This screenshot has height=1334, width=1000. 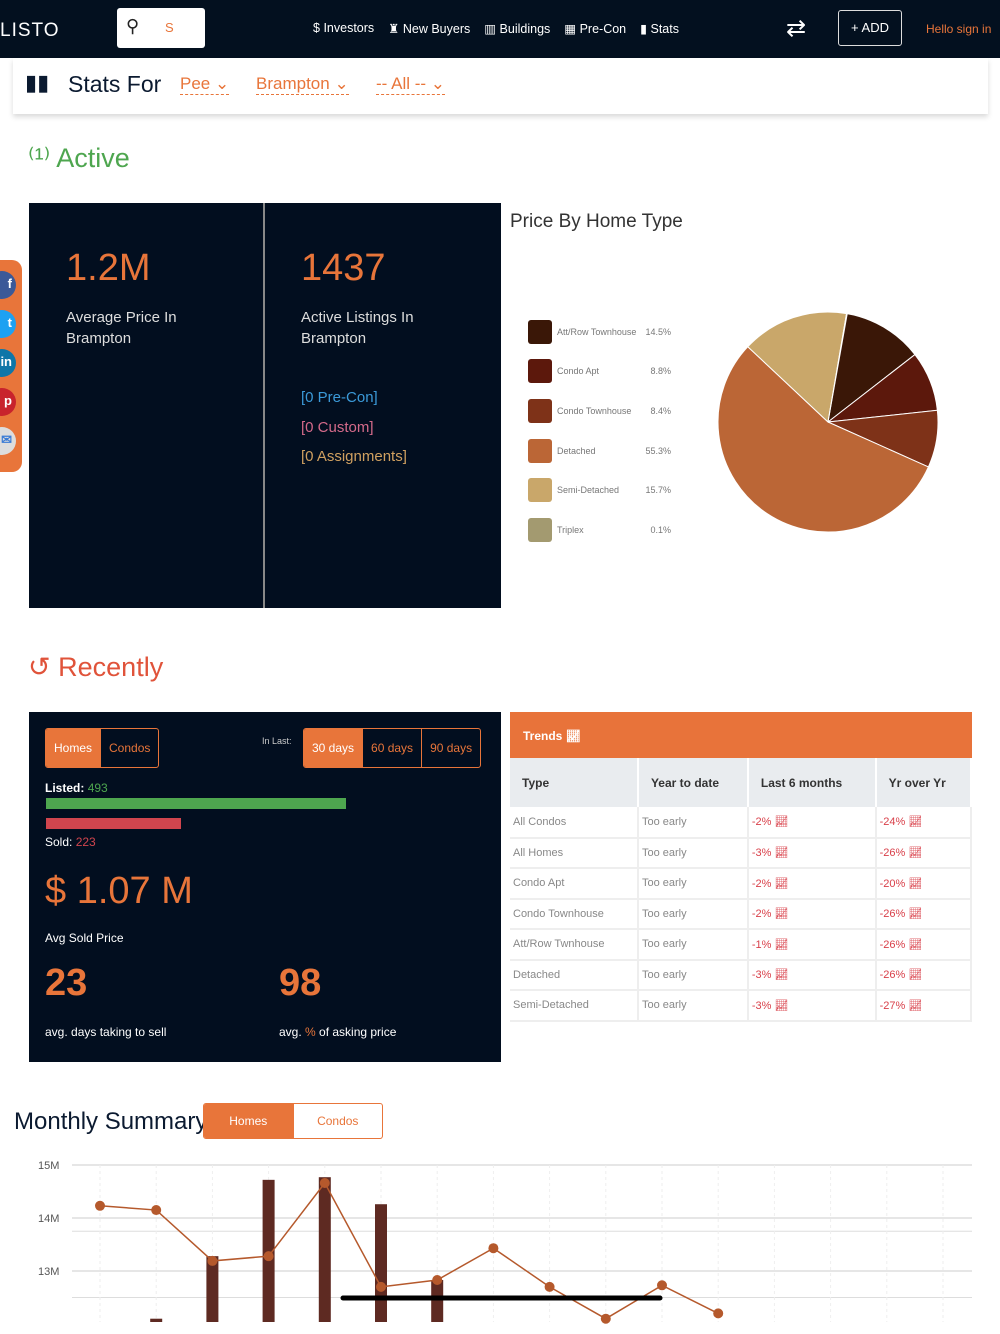 I want to click on search-box: ⚲ S, so click(x=161, y=28).